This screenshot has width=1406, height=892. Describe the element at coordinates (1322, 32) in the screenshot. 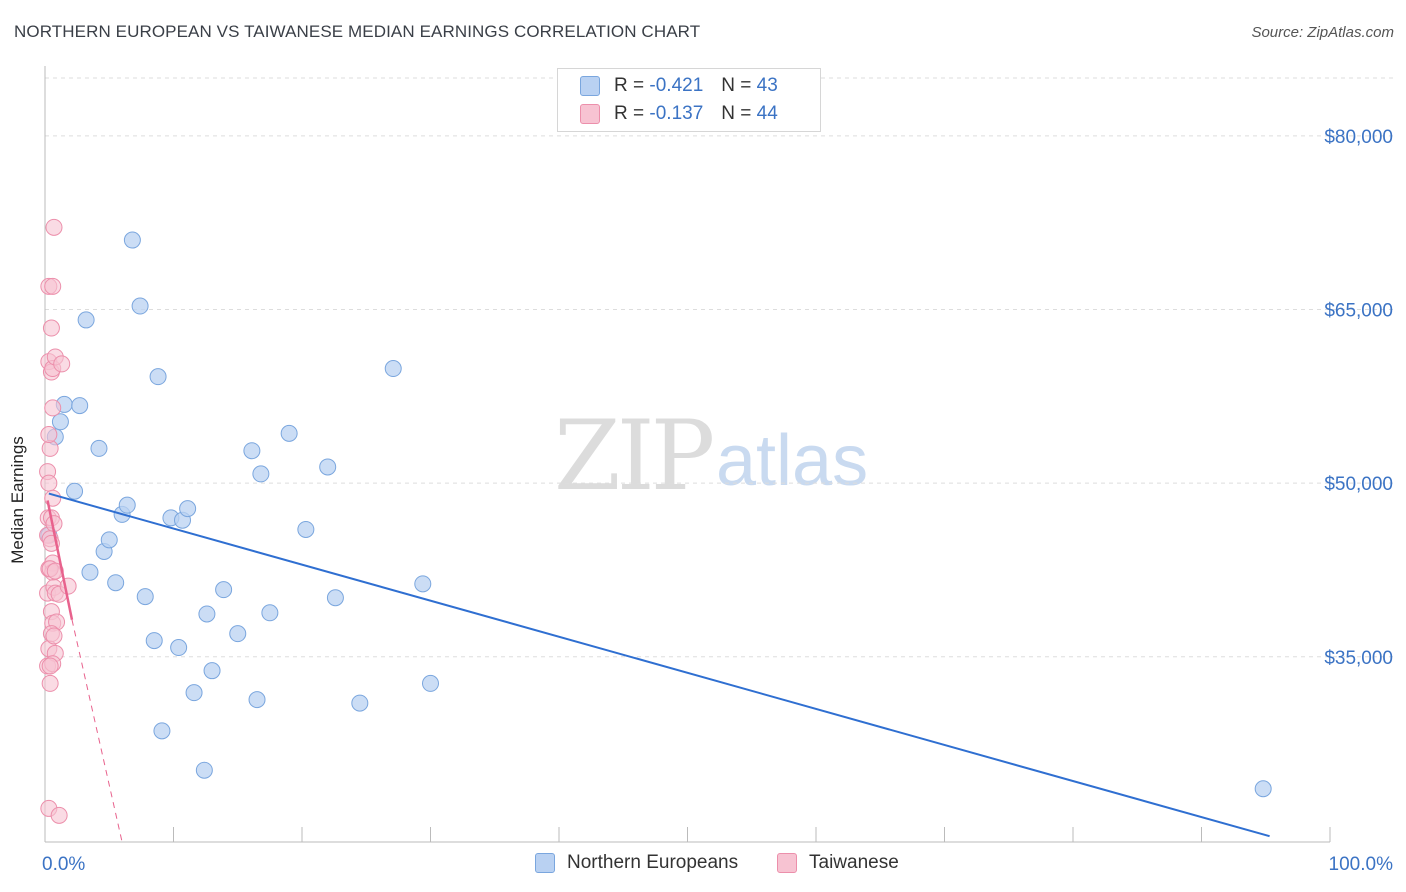

I see `source-label: Source: ZipAtlas.com` at that location.